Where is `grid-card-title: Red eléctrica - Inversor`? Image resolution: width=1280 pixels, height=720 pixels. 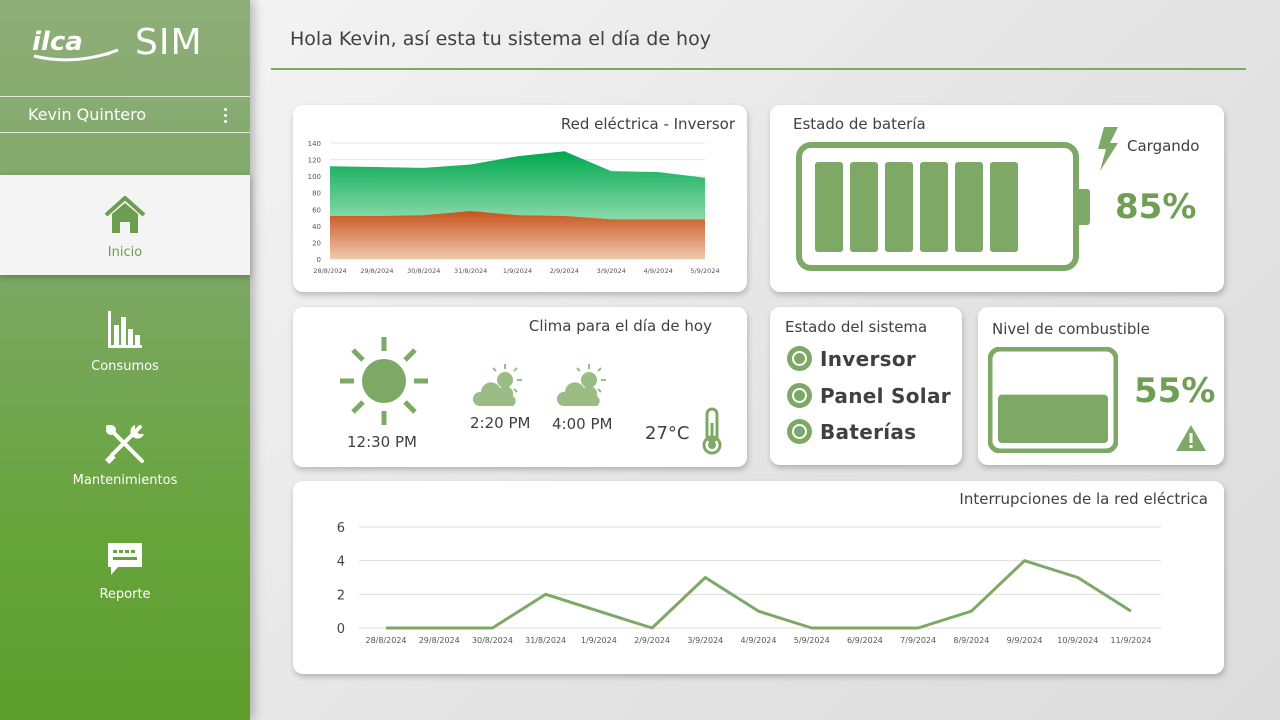
grid-card-title: Red eléctrica - Inversor is located at coordinates (647, 124).